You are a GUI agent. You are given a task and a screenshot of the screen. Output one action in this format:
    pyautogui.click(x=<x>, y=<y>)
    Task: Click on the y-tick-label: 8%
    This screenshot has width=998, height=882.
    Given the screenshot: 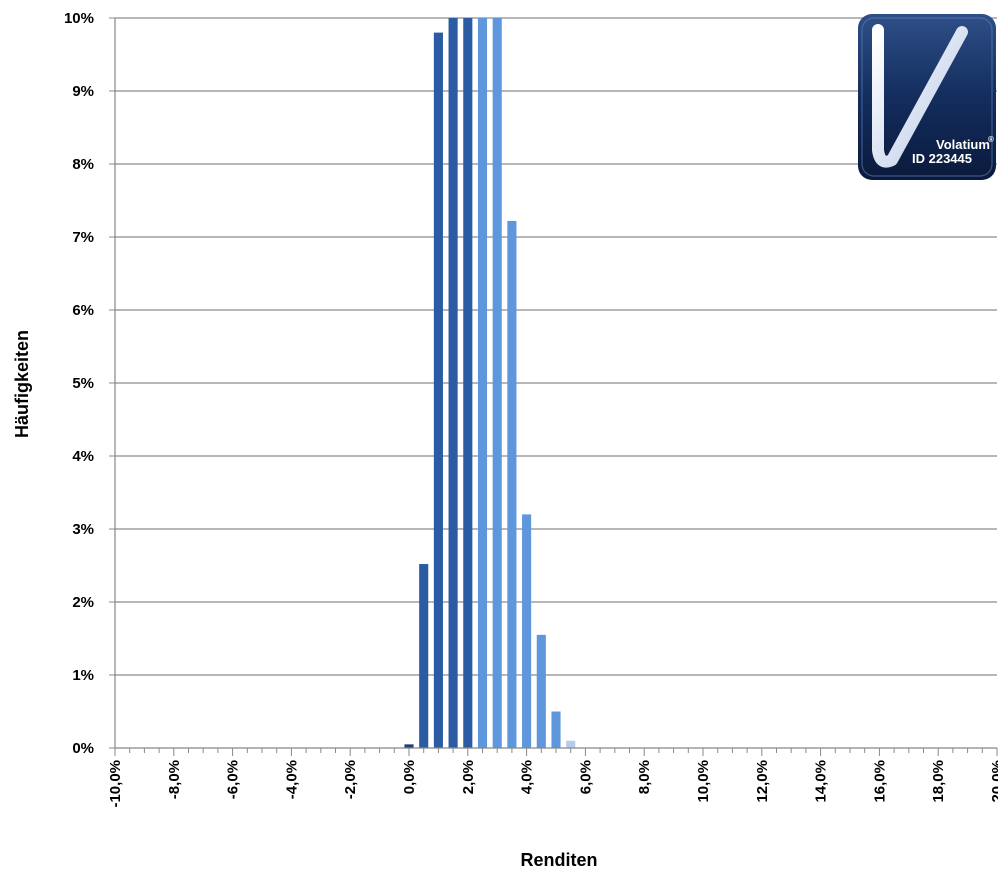 What is the action you would take?
    pyautogui.click(x=83, y=164)
    